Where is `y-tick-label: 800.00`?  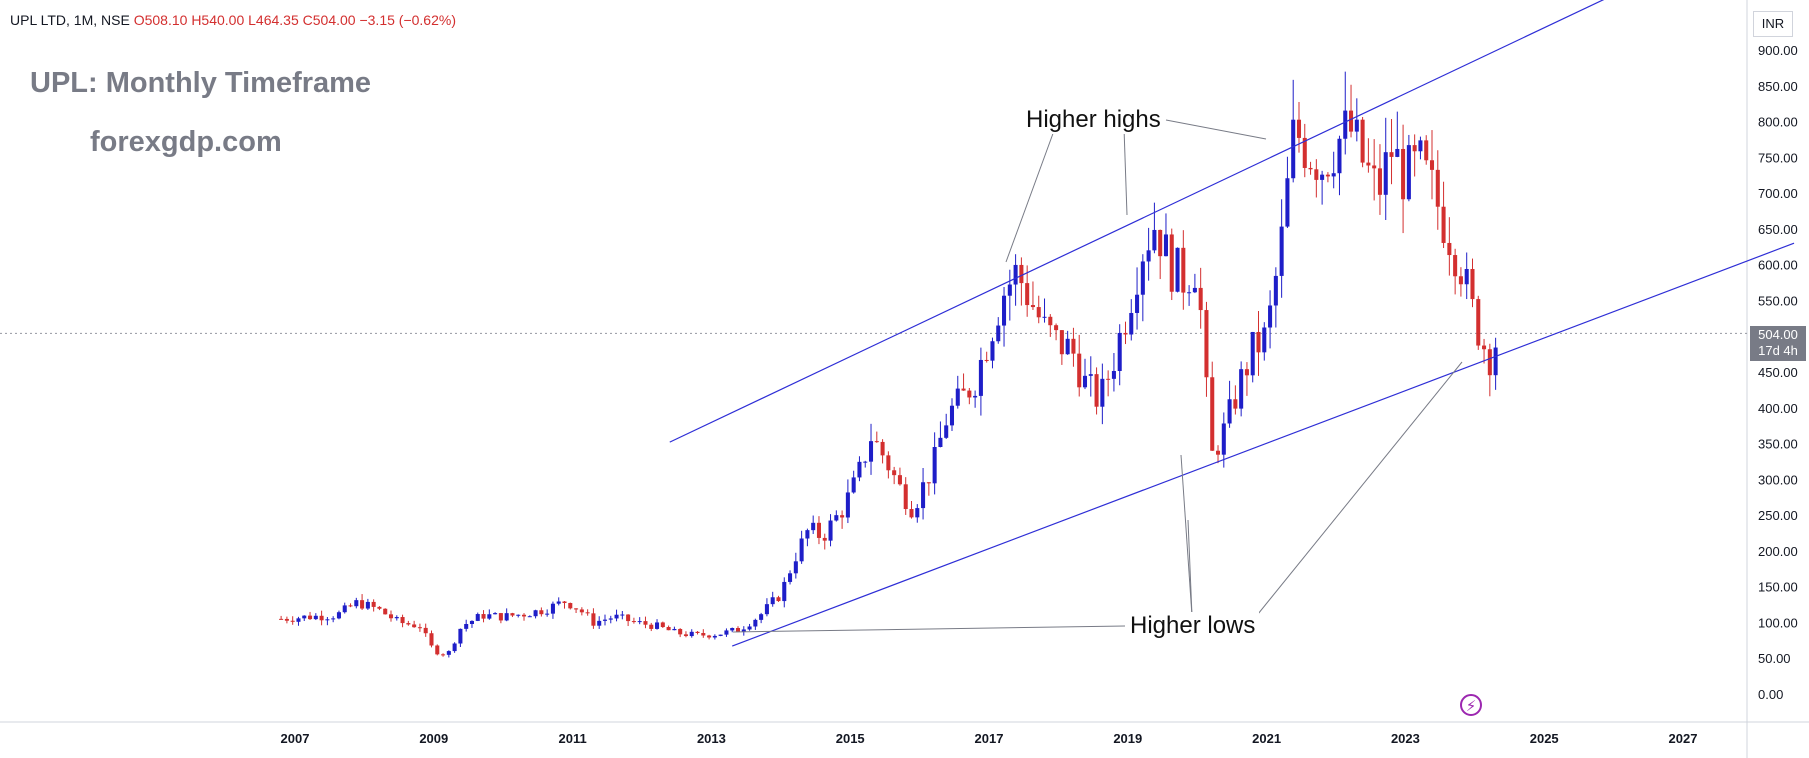
y-tick-label: 800.00 is located at coordinates (1778, 122).